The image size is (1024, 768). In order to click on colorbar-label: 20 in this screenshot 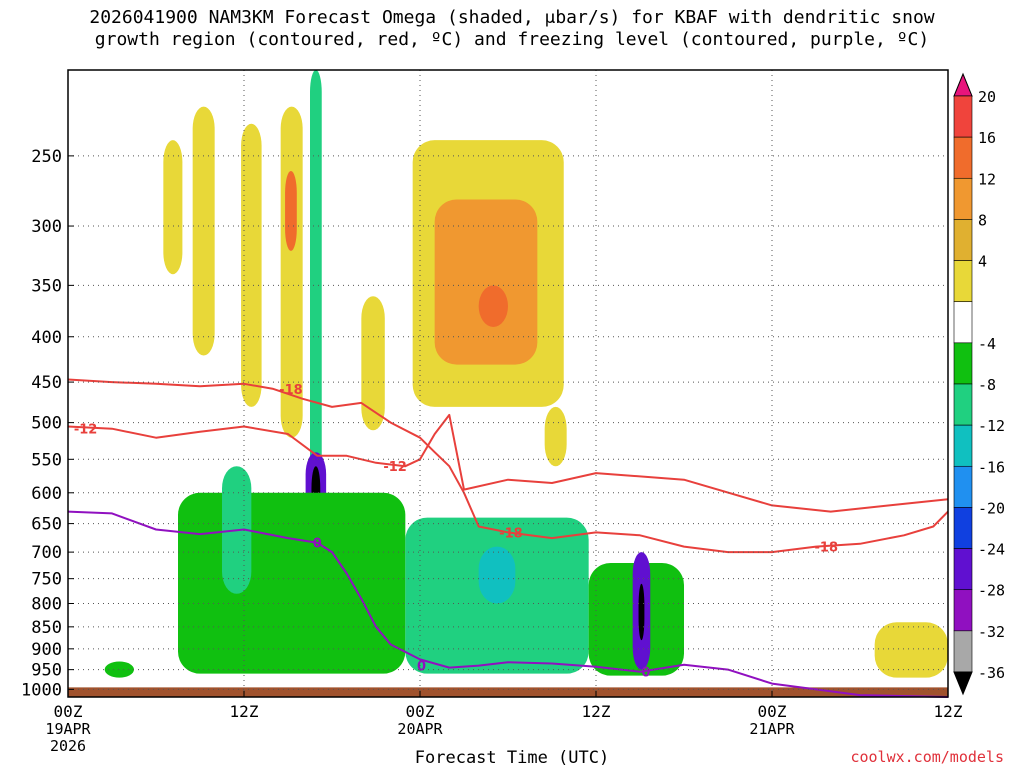, I will do `click(987, 97)`.